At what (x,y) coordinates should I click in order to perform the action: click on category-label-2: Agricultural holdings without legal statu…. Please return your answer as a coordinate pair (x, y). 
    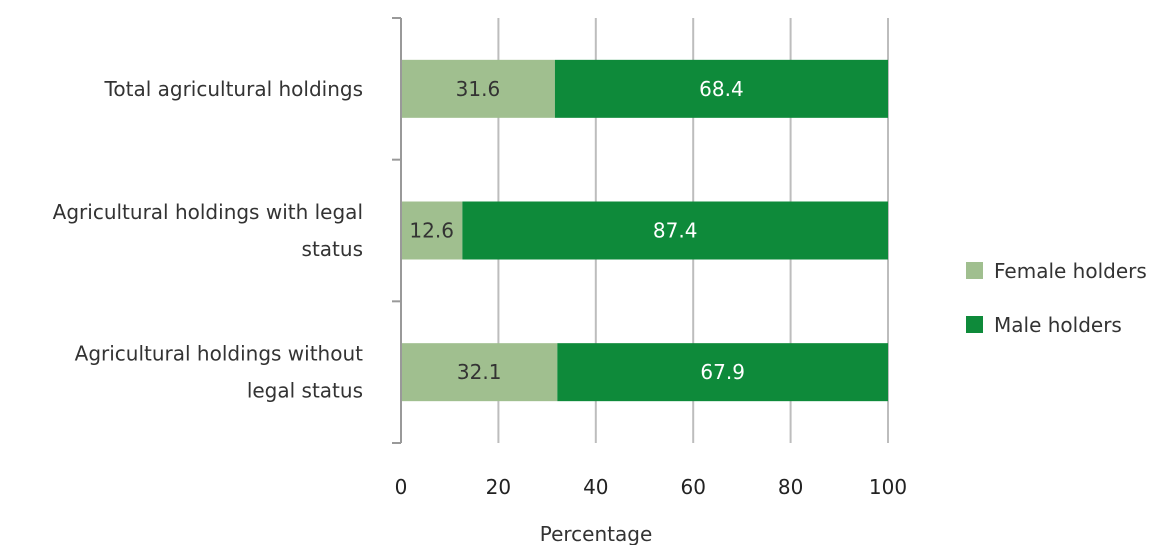
    Looking at the image, I should click on (219, 372).